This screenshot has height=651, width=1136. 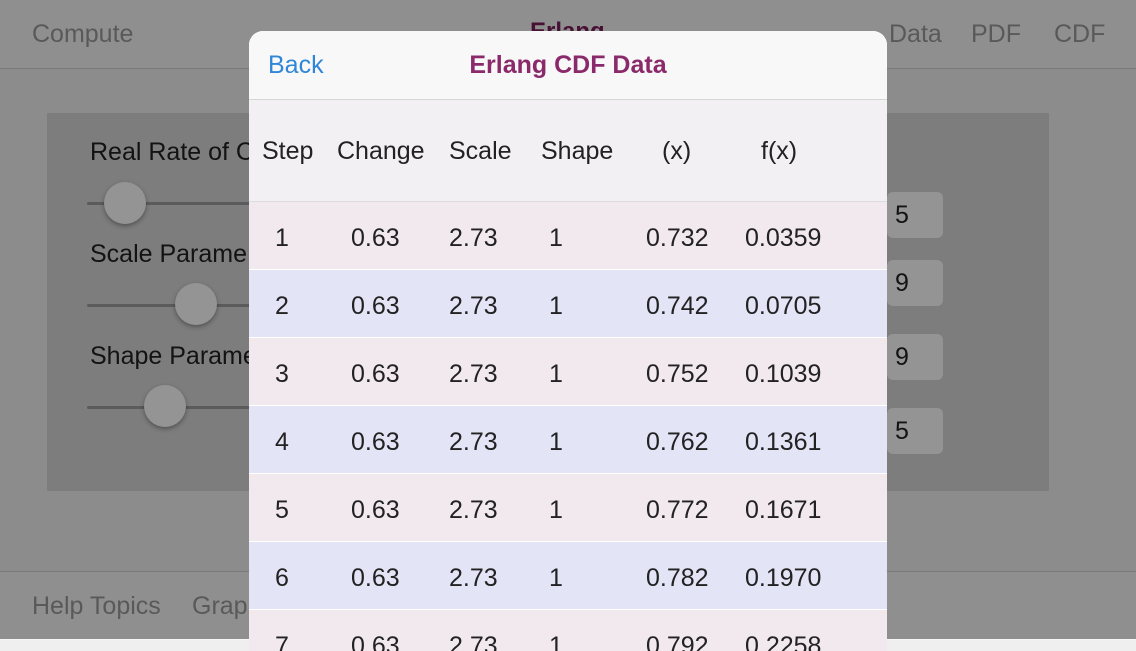 What do you see at coordinates (381, 151) in the screenshot?
I see `column-header-change: Change` at bounding box center [381, 151].